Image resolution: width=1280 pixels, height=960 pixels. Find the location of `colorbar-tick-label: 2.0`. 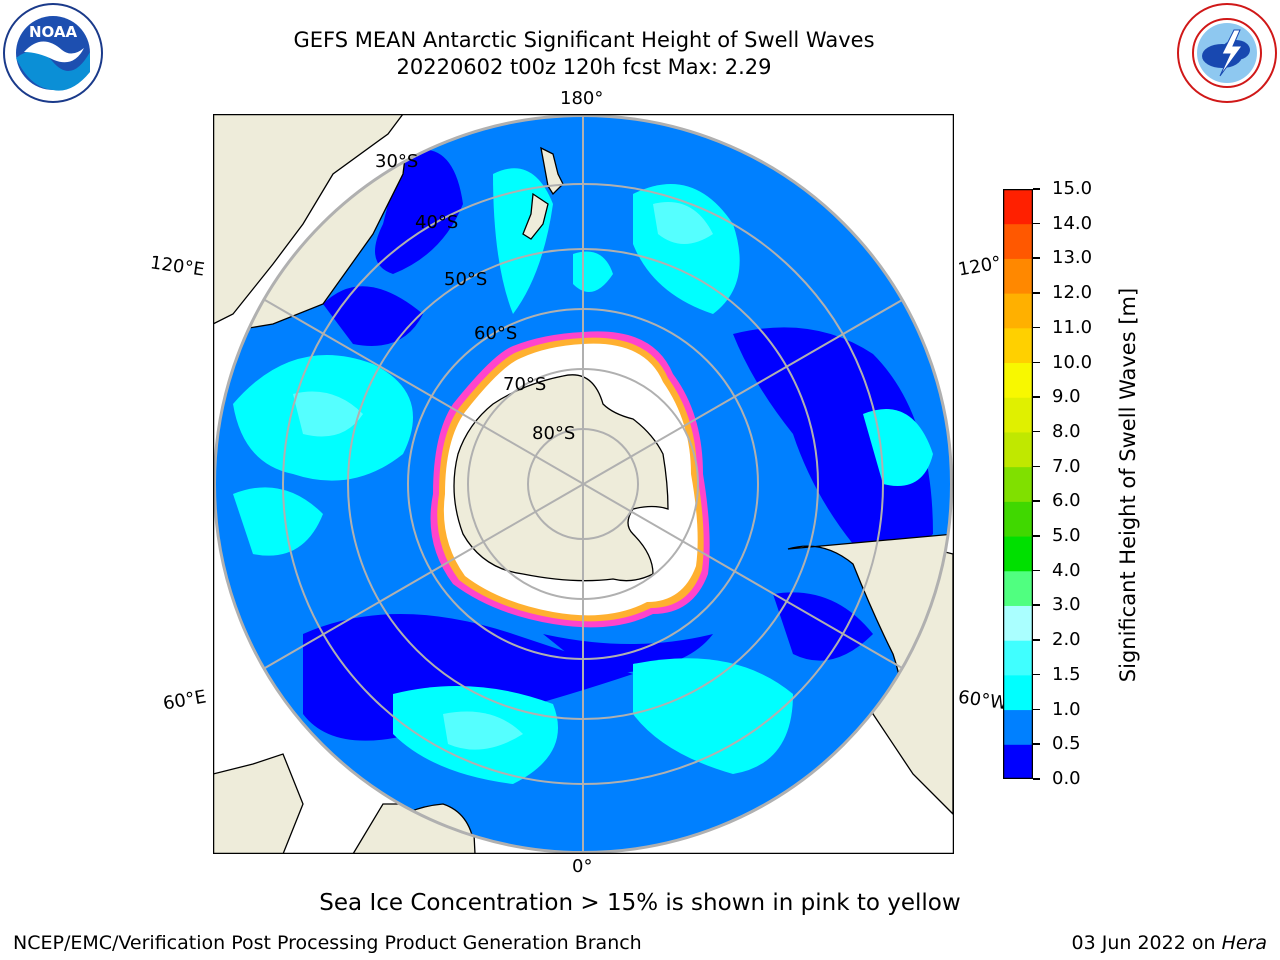

colorbar-tick-label: 2.0 is located at coordinates (1066, 640).